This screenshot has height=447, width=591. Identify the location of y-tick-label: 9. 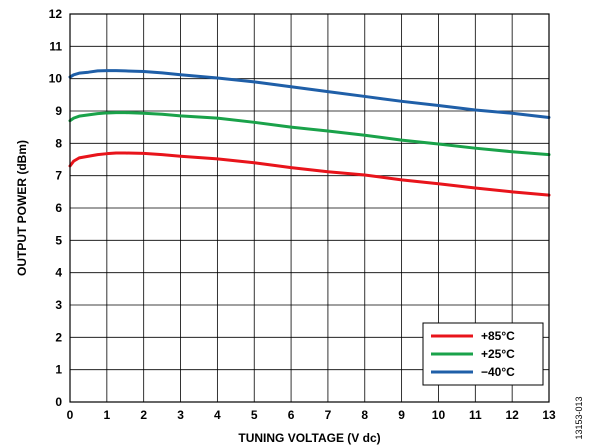
(58, 111).